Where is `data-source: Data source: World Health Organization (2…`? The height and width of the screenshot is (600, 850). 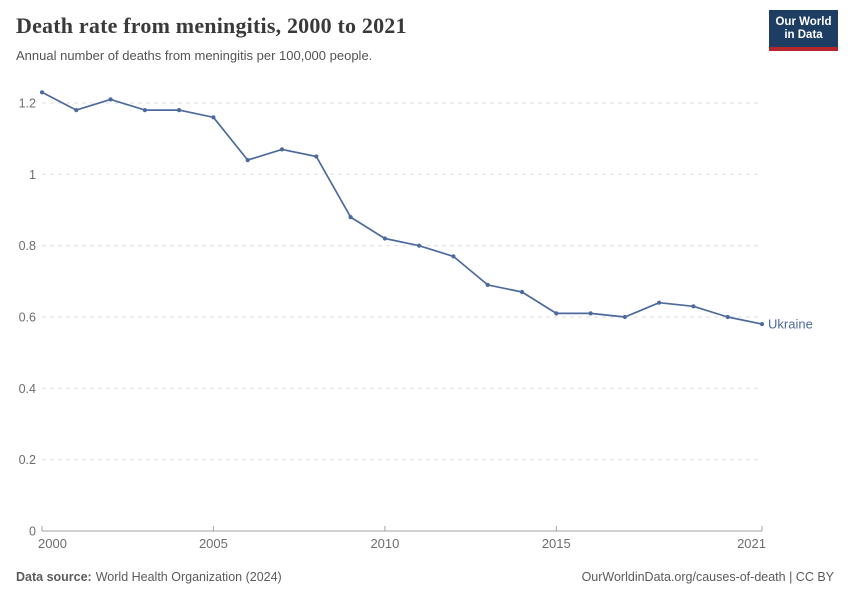 data-source: Data source: World Health Organization (2… is located at coordinates (149, 577).